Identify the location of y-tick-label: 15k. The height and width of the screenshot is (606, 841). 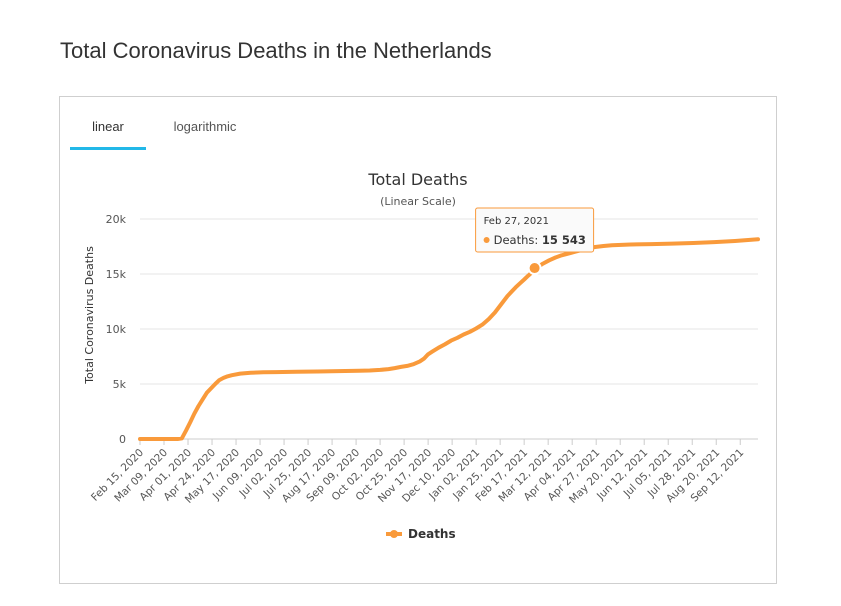
(116, 274).